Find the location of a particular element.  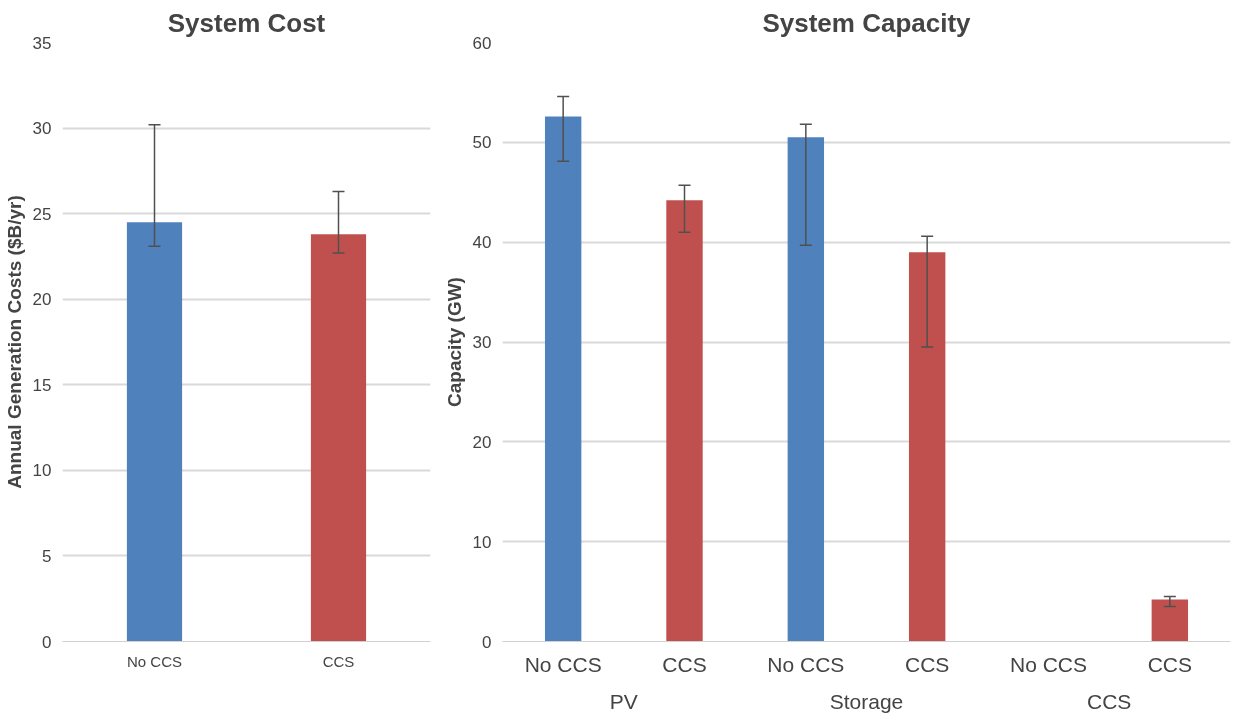

y-axis-title: Annual Generation Costs ($B/yr) is located at coordinates (14, 342).